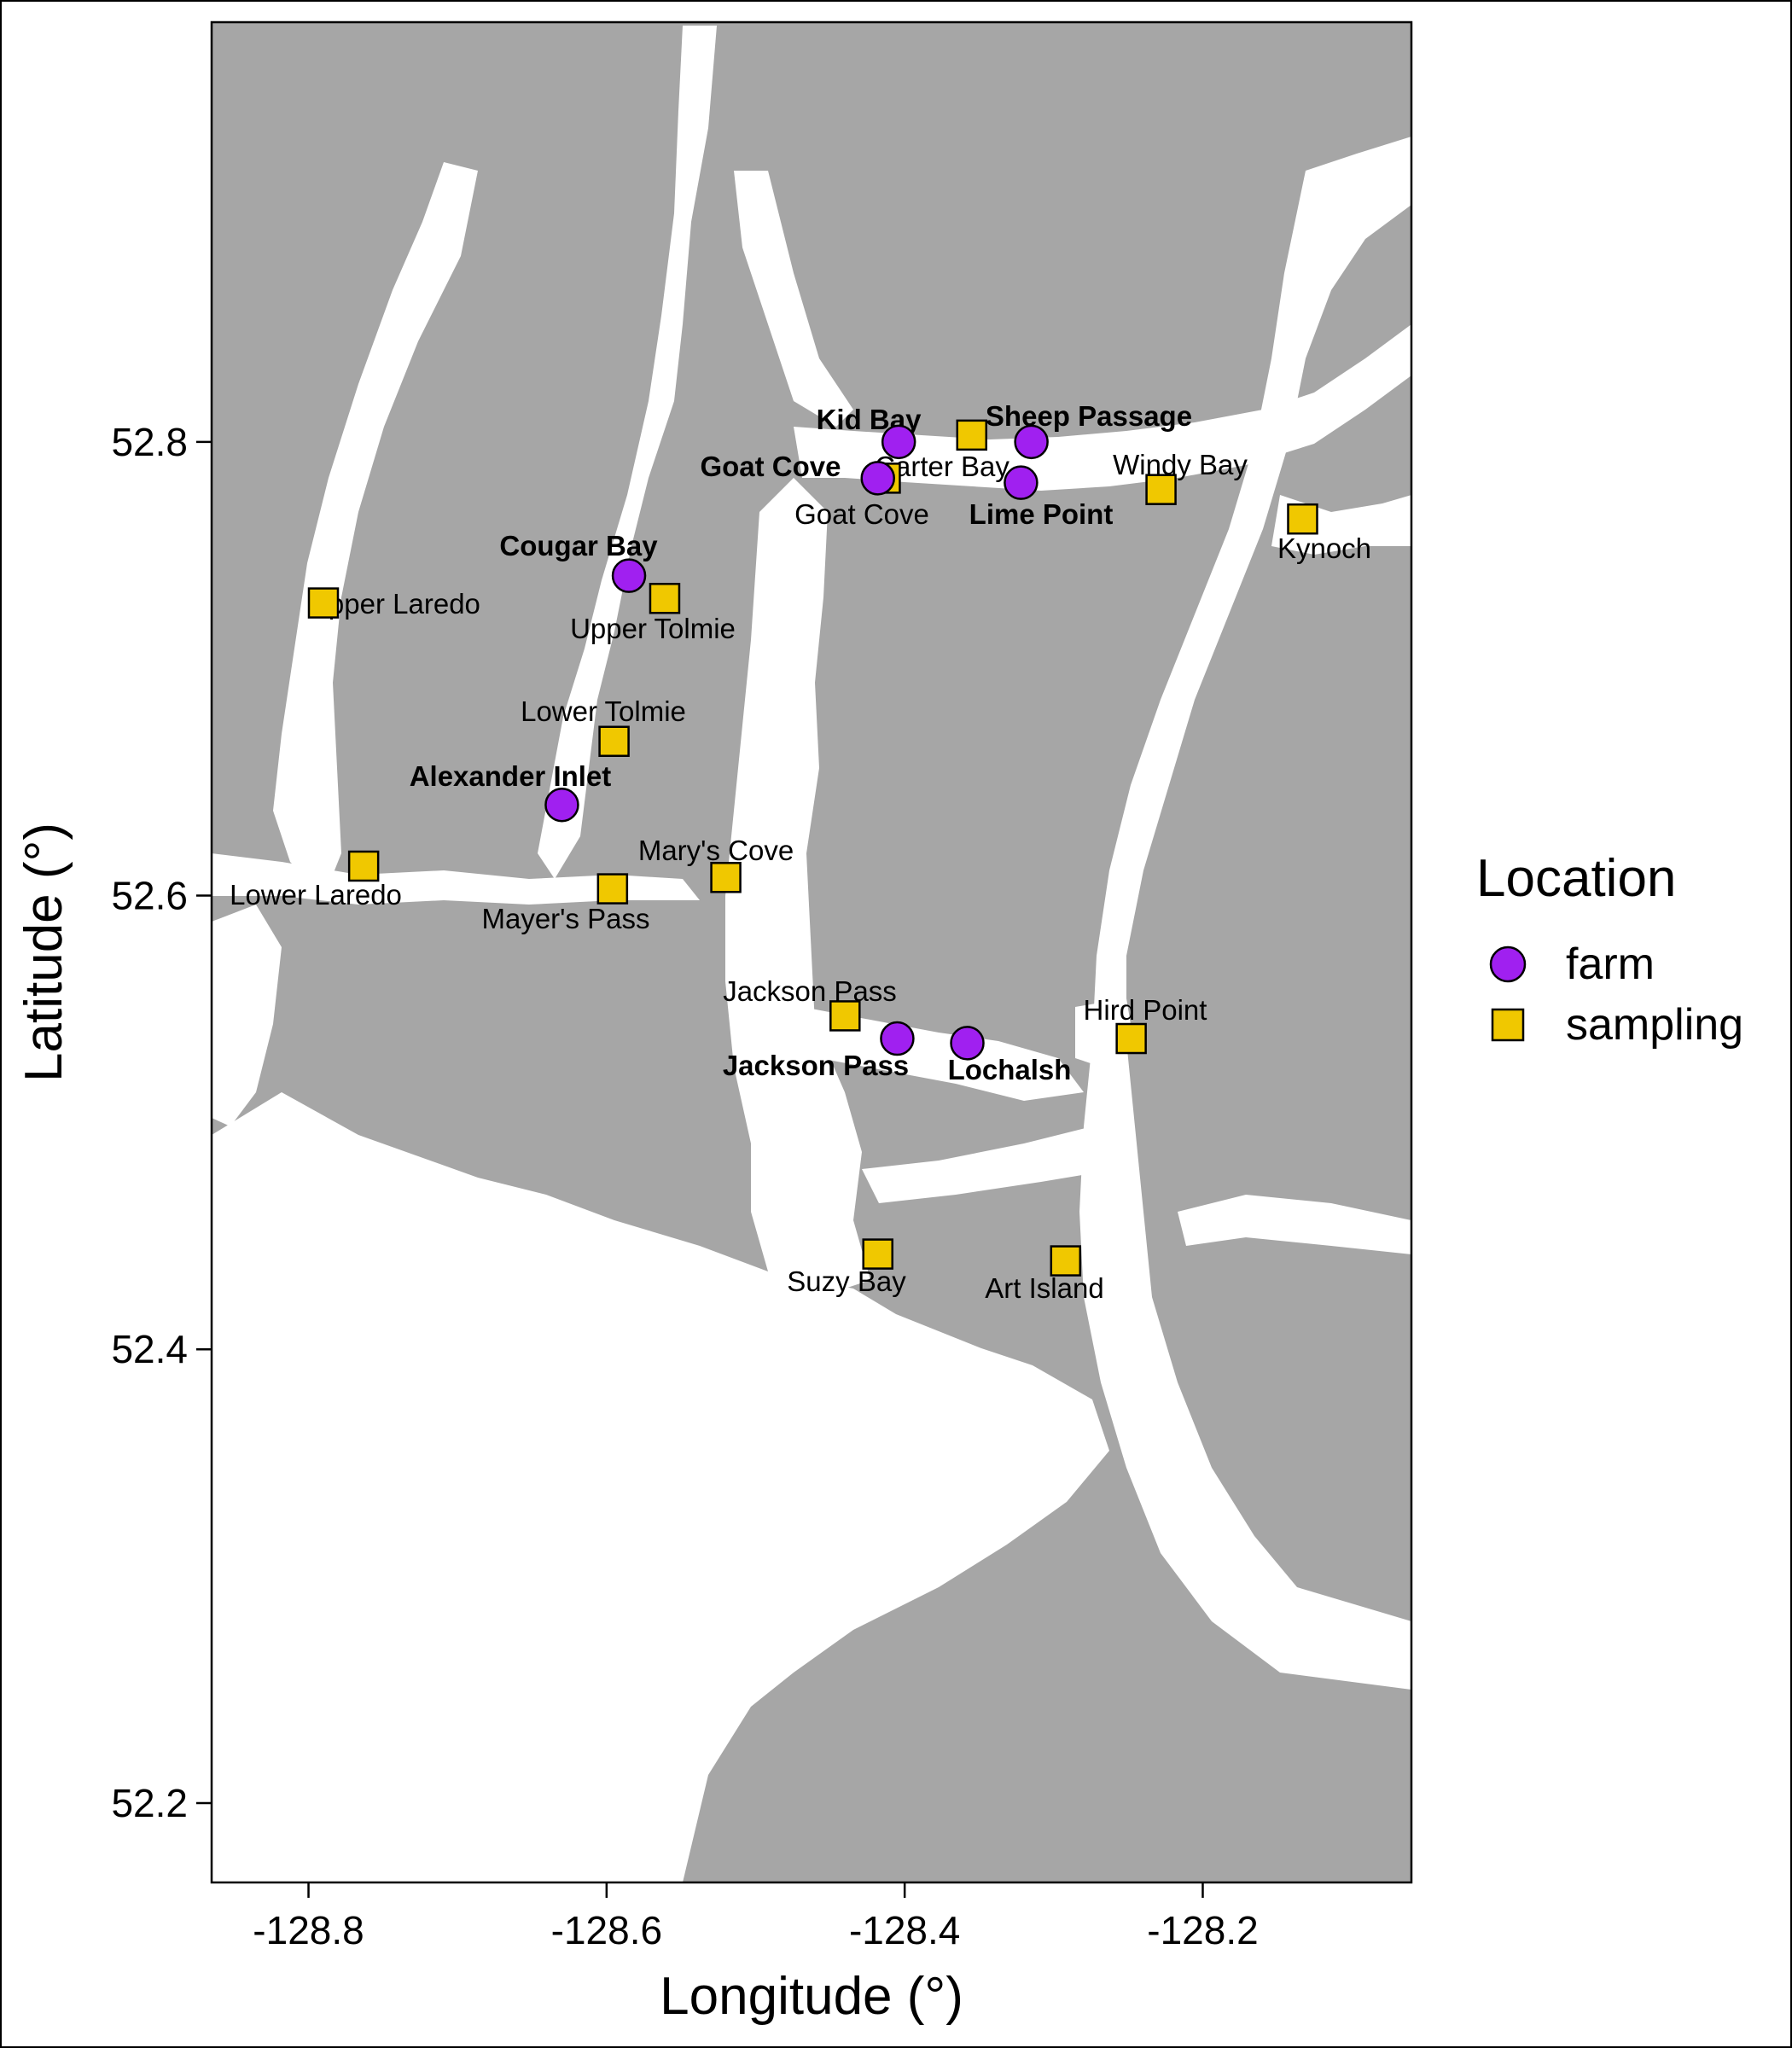  Describe the element at coordinates (629, 575) in the screenshot. I see `farm-marker-cougar-bay` at that location.